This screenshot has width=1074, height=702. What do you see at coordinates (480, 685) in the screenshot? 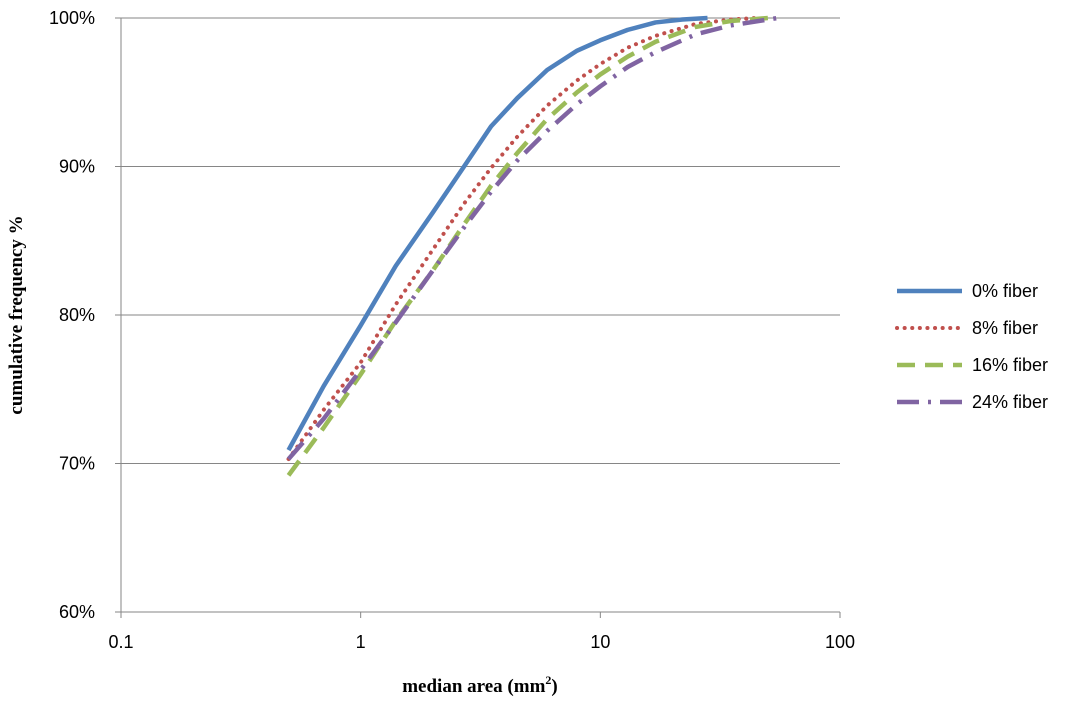
I see `x-axis-title: median area (mm2)` at bounding box center [480, 685].